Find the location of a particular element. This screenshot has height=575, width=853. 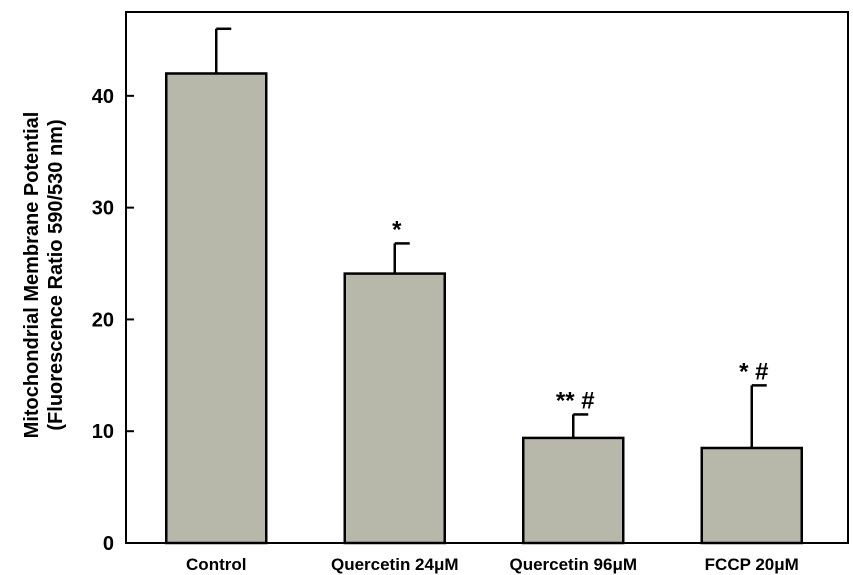

category-label: Control is located at coordinates (216, 564).